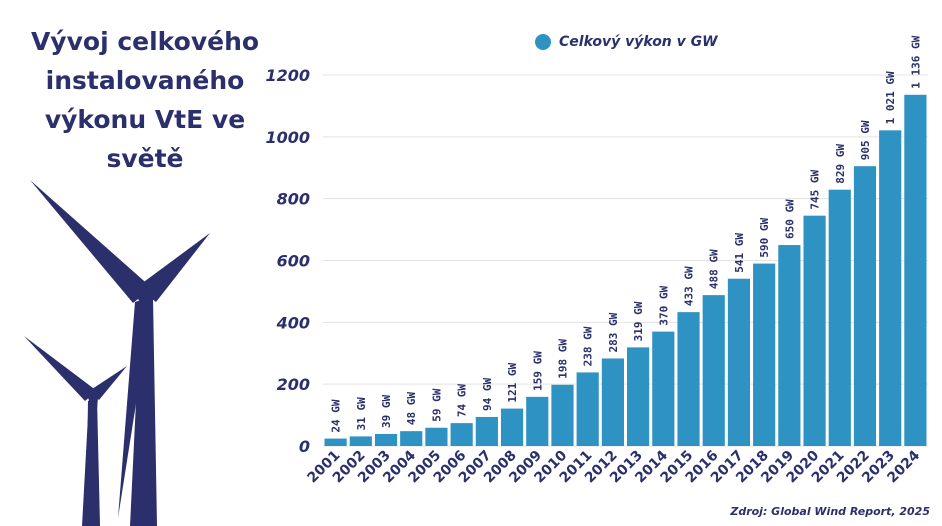 This screenshot has width=942, height=526. Describe the element at coordinates (890, 97) in the screenshot. I see `data-label: 1 021 GW` at that location.